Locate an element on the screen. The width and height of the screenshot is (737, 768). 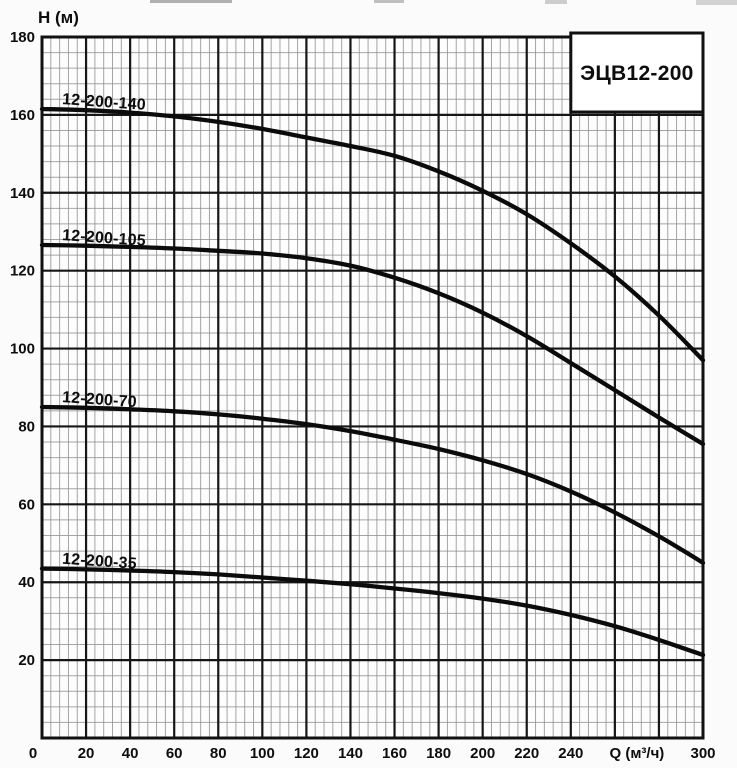
title-box-rect is located at coordinates (637, 72).